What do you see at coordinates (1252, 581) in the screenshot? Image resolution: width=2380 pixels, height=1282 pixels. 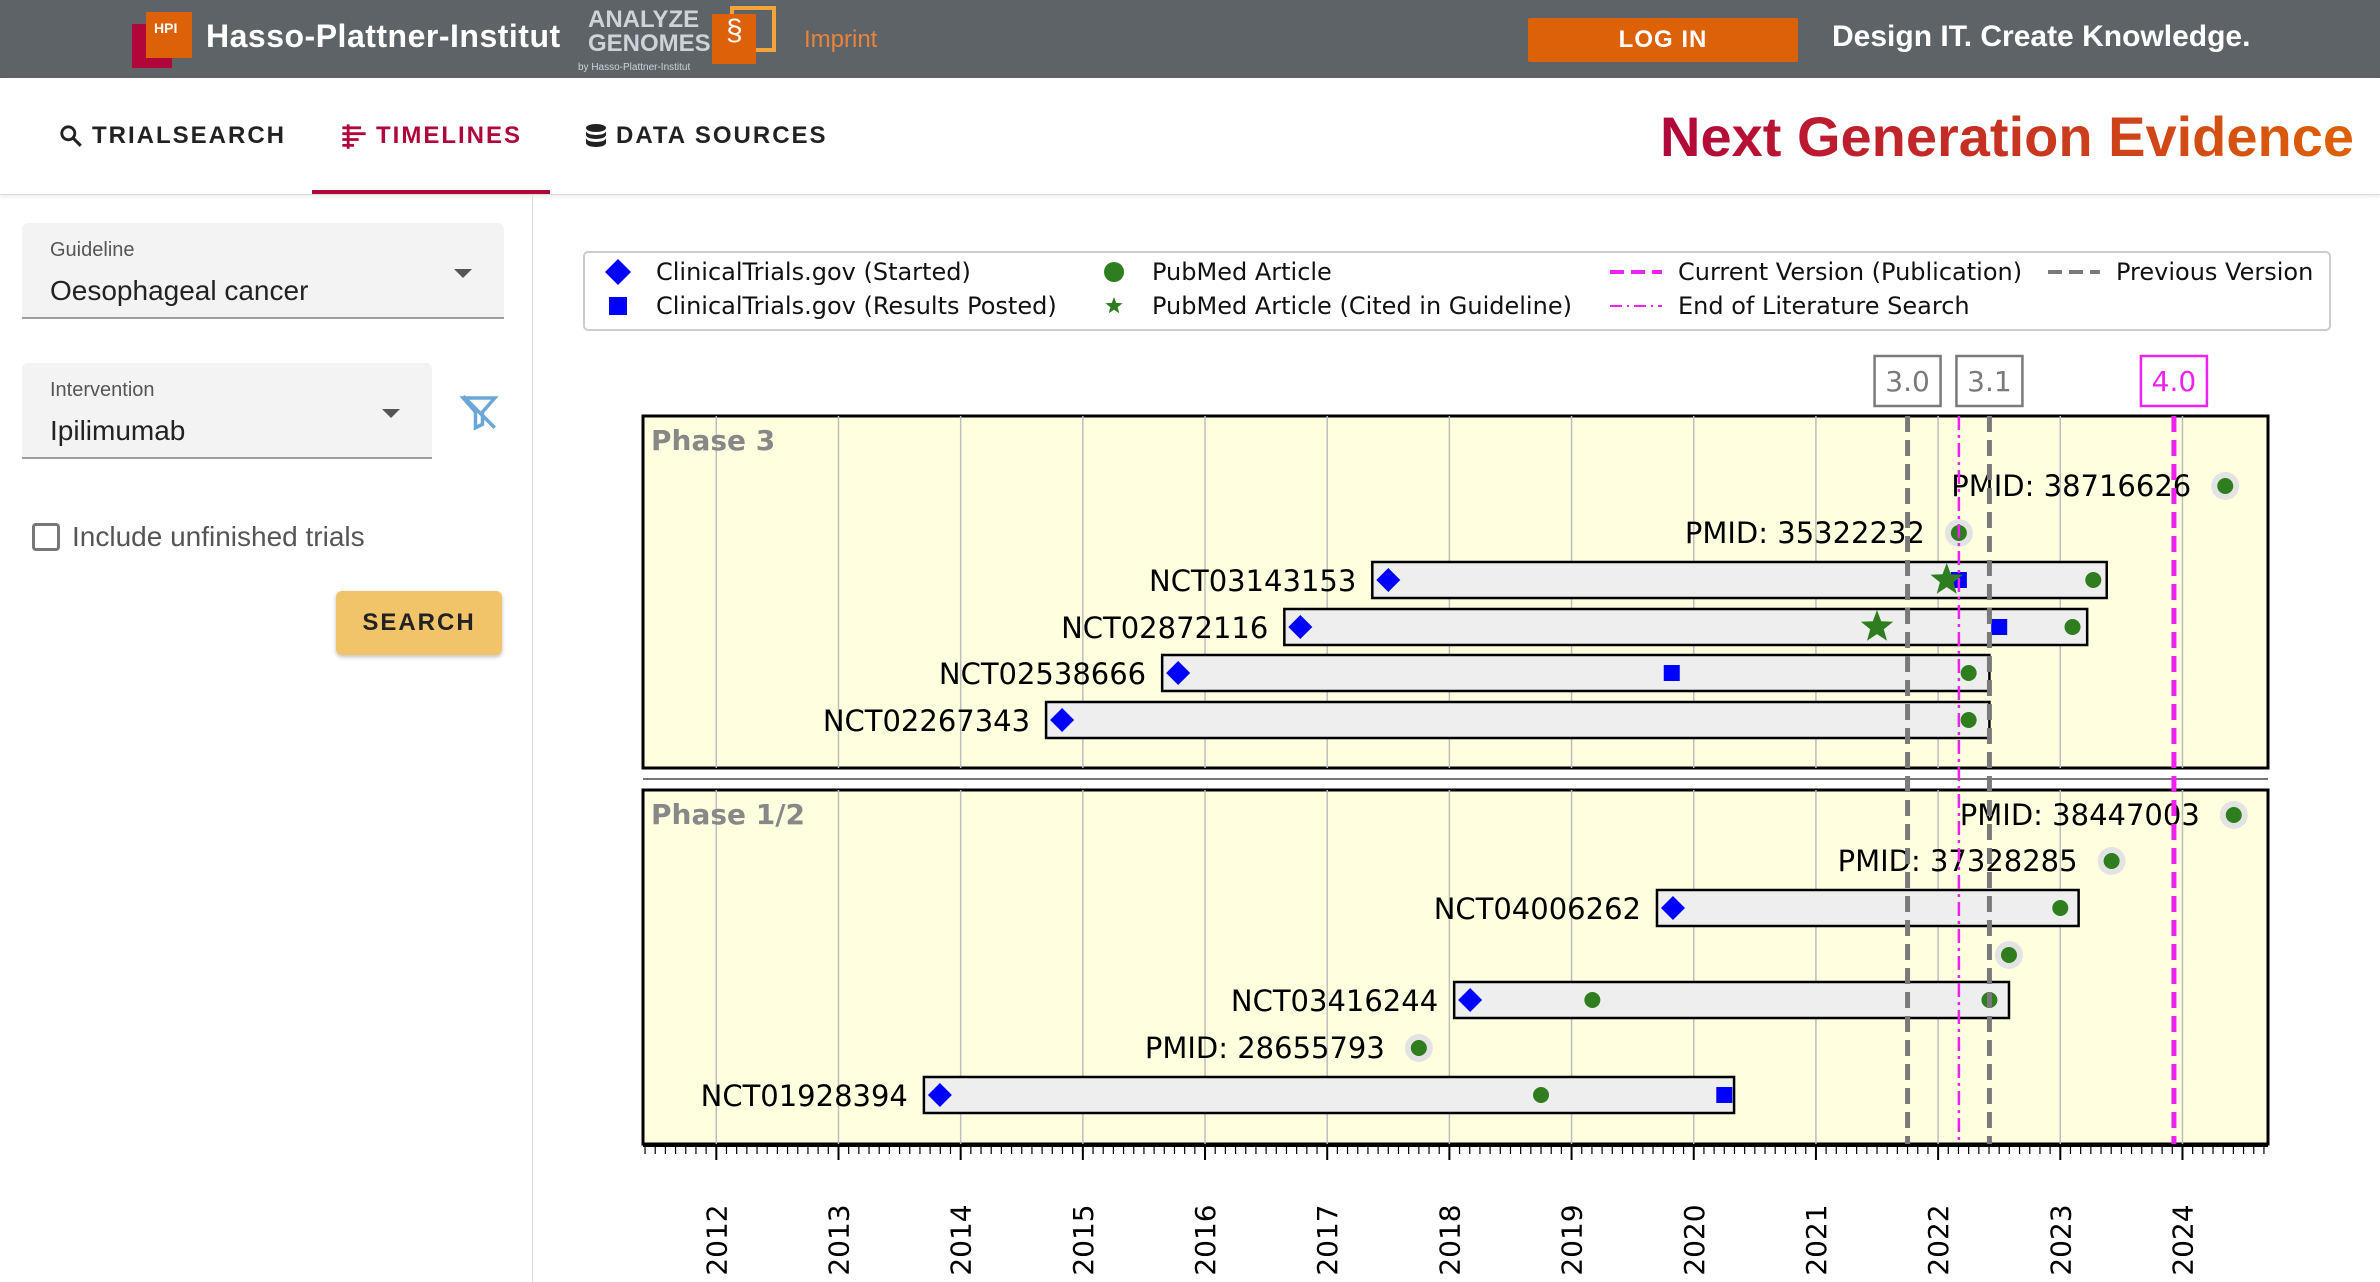 I see `trial-label: NCT03143153` at bounding box center [1252, 581].